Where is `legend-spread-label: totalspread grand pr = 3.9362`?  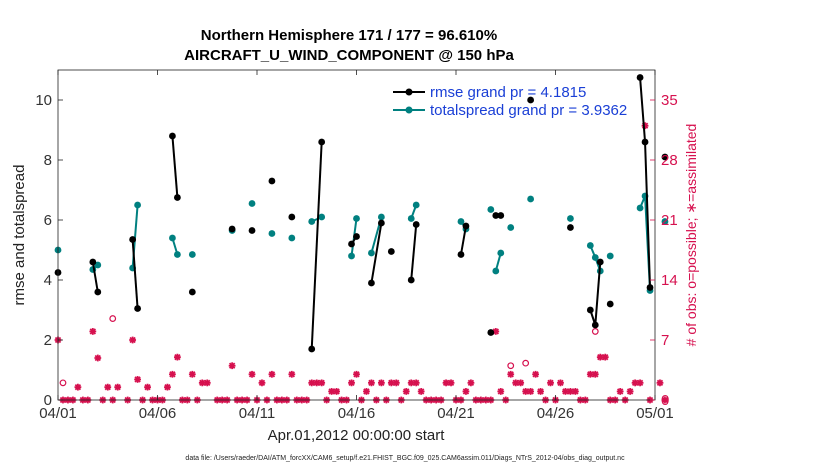
legend-spread-label: totalspread grand pr = 3.9362 is located at coordinates (528, 110).